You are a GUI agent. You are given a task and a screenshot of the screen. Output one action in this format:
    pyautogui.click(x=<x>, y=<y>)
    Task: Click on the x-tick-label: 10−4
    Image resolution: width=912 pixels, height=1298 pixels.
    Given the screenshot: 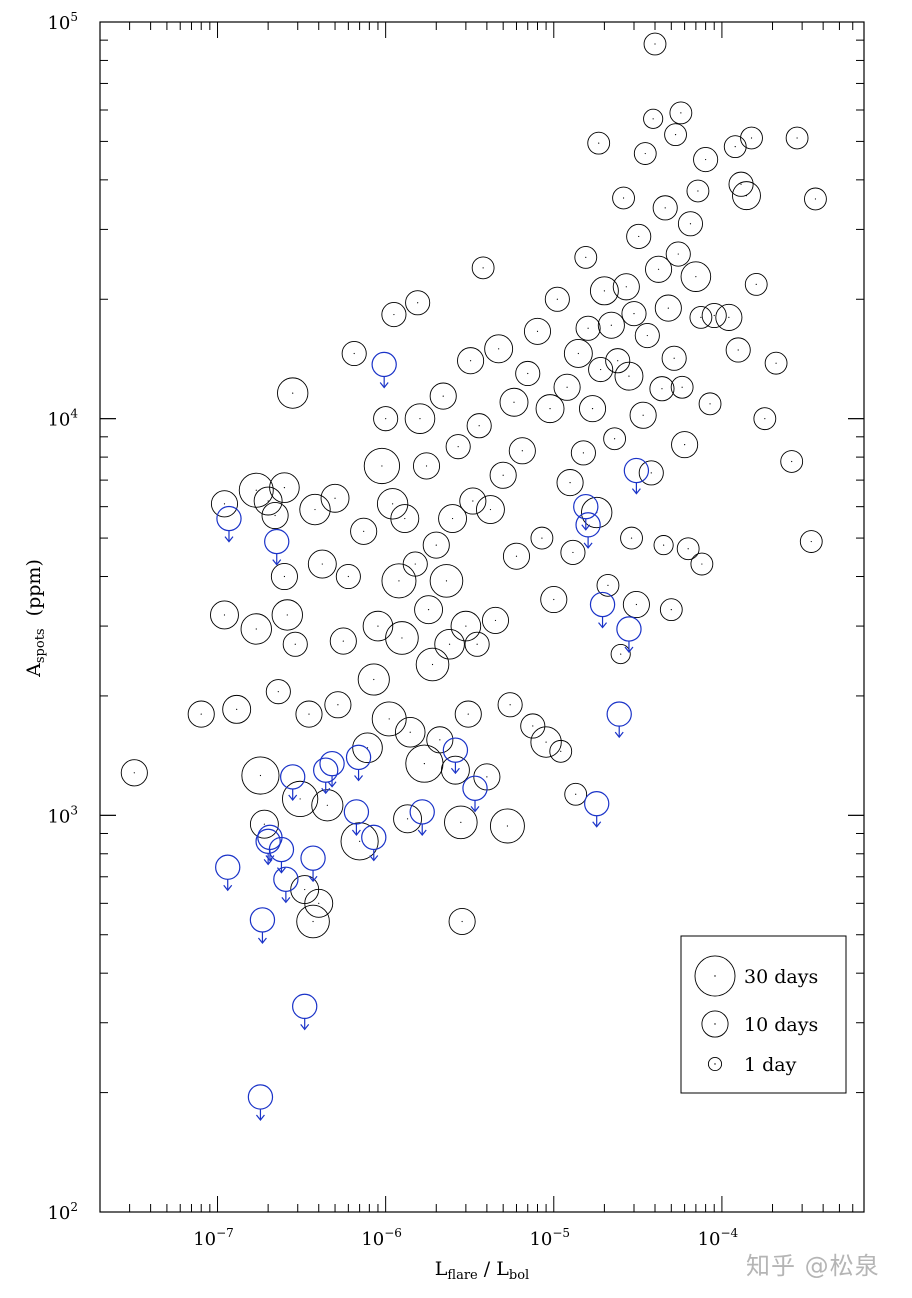 What is the action you would take?
    pyautogui.click(x=718, y=1238)
    